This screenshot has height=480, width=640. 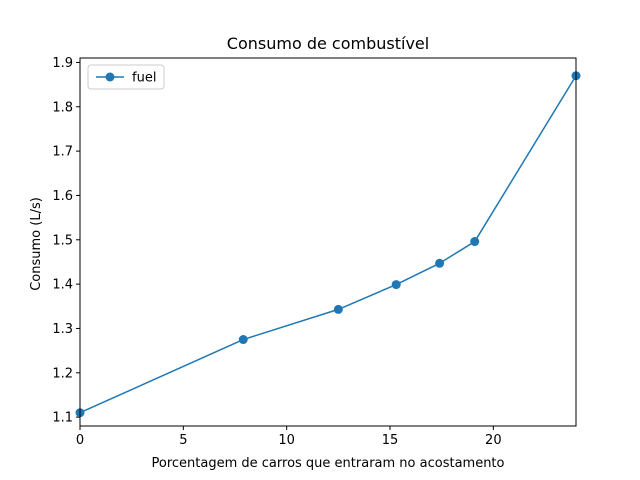 What do you see at coordinates (286, 440) in the screenshot?
I see `x-tick-label: 10` at bounding box center [286, 440].